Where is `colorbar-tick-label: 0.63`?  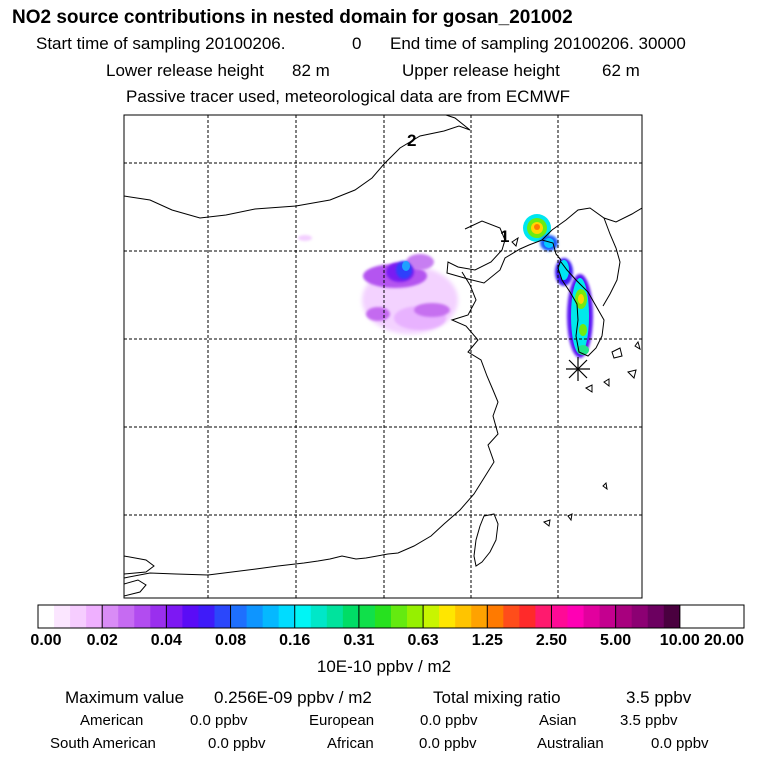 colorbar-tick-label: 0.63 is located at coordinates (423, 640).